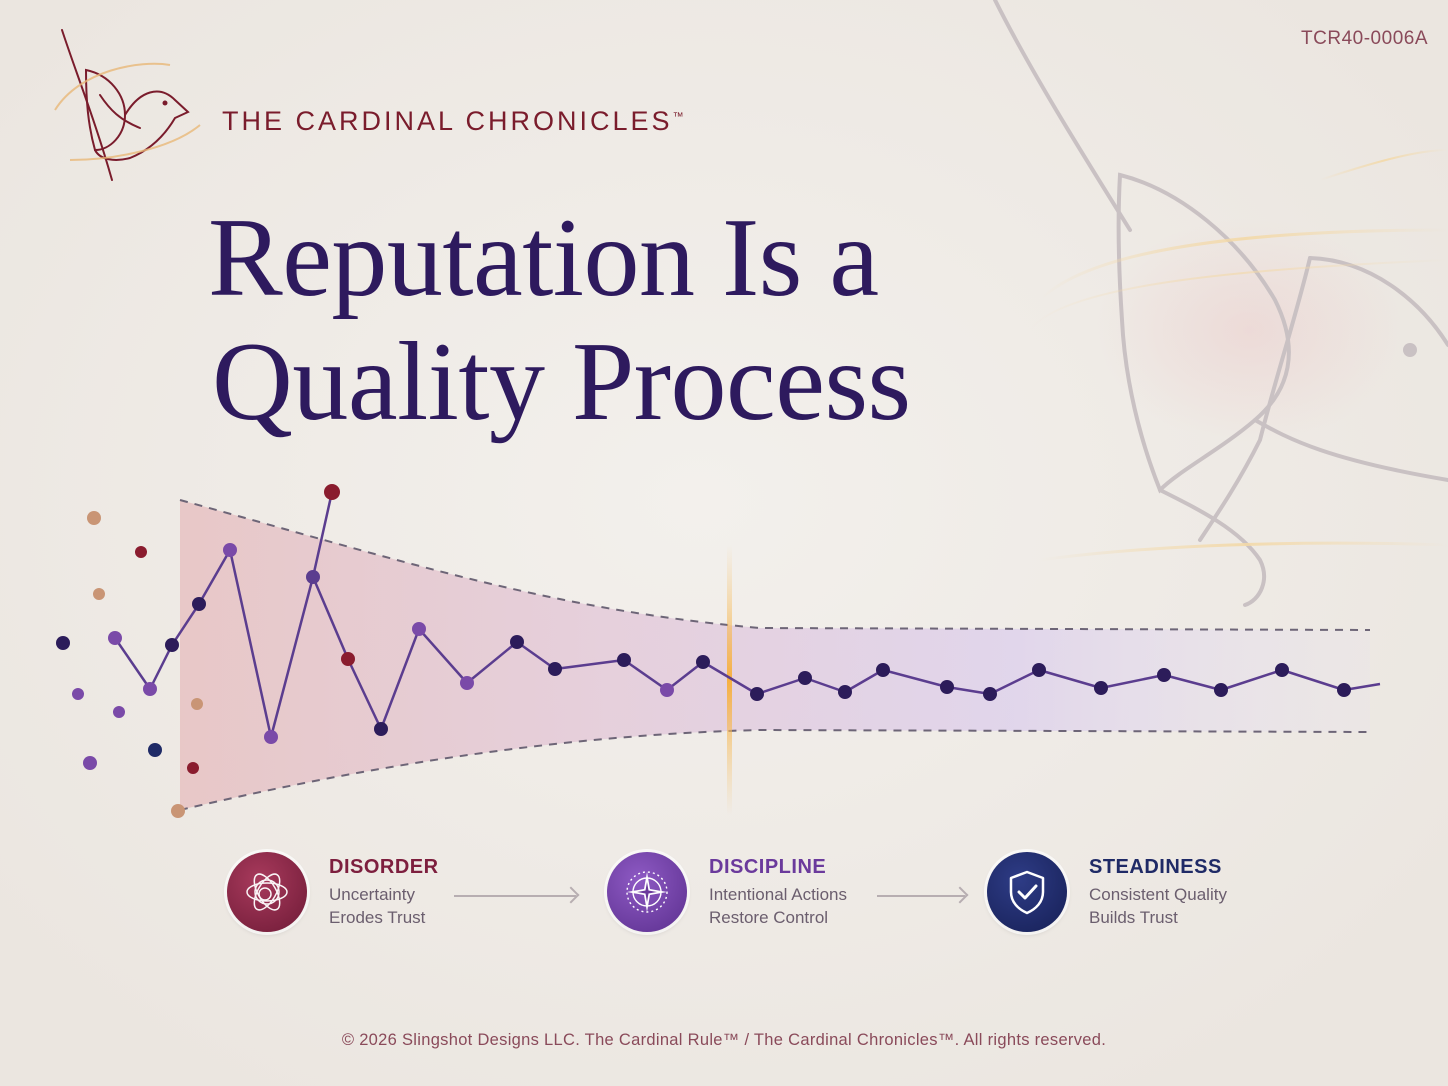 This screenshot has width=1448, height=1086. I want to click on brand-name: THE CARDINAL CHRONICLES, so click(447, 121).